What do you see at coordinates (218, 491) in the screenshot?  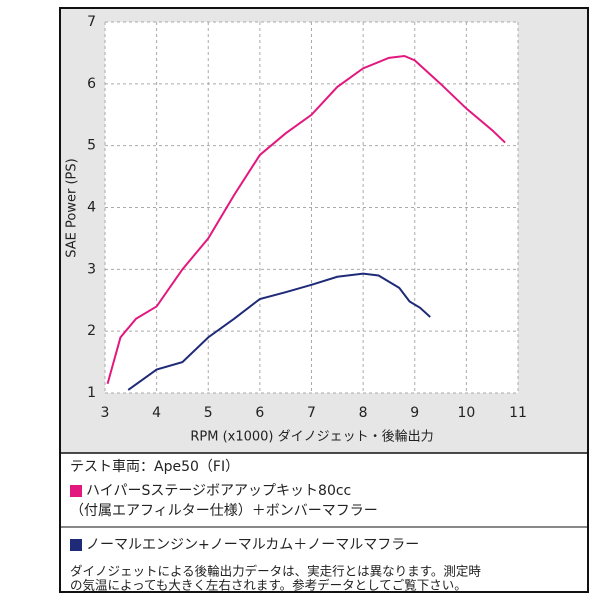 I see `legend-label: ハイパーSステージボアアップキット80cc` at bounding box center [218, 491].